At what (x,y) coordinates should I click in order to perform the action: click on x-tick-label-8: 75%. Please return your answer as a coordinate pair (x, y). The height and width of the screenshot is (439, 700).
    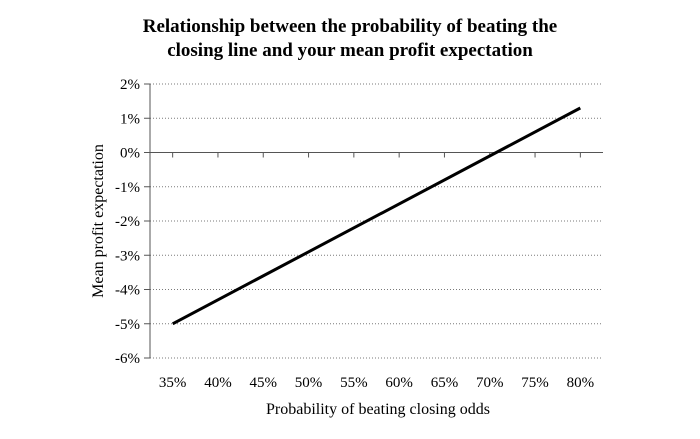
    Looking at the image, I should click on (535, 383).